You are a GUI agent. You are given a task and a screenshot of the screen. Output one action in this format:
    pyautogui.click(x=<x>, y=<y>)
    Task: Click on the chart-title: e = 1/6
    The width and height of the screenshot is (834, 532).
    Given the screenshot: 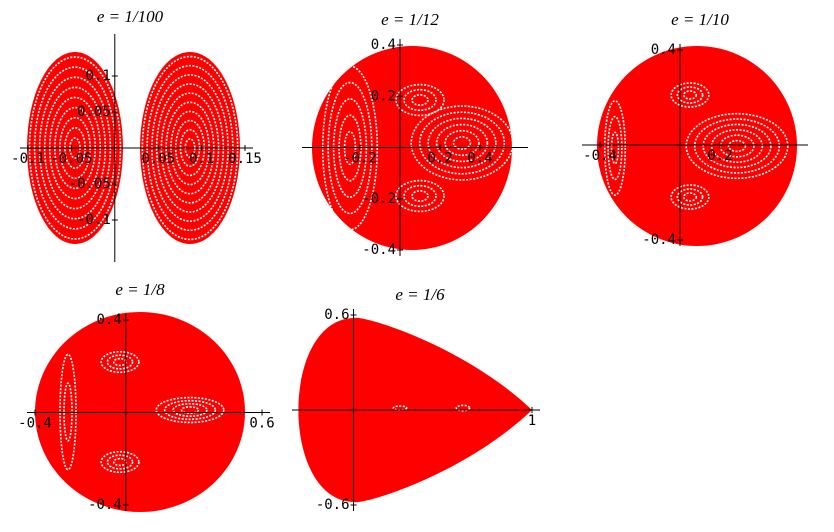 What is the action you would take?
    pyautogui.click(x=420, y=294)
    